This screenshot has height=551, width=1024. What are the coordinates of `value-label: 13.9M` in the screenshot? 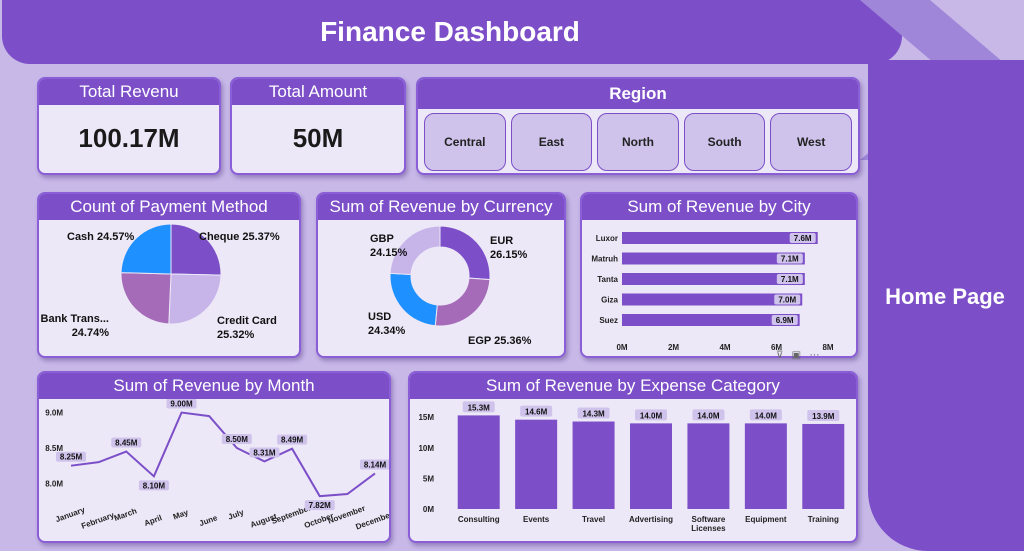 It's located at (823, 416).